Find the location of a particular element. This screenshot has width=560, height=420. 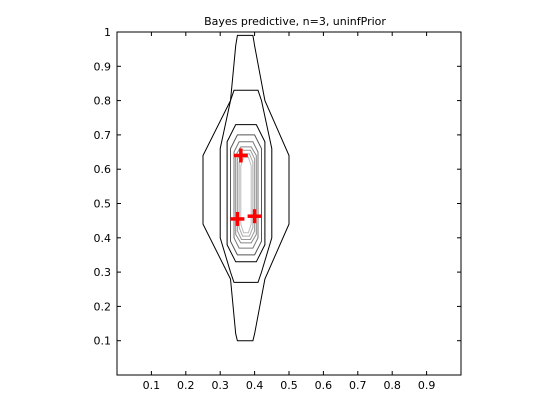

y-tick-label: 0.5 is located at coordinates (103, 204).